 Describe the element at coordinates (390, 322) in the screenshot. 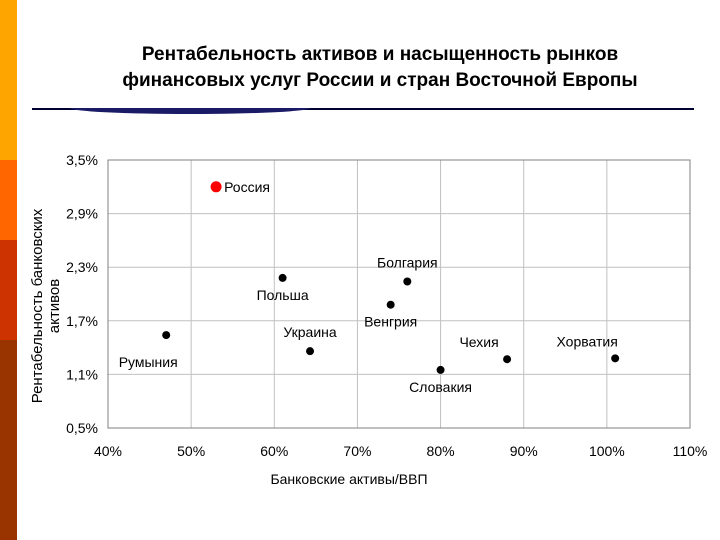

I see `data-point-label: Венгрия` at that location.